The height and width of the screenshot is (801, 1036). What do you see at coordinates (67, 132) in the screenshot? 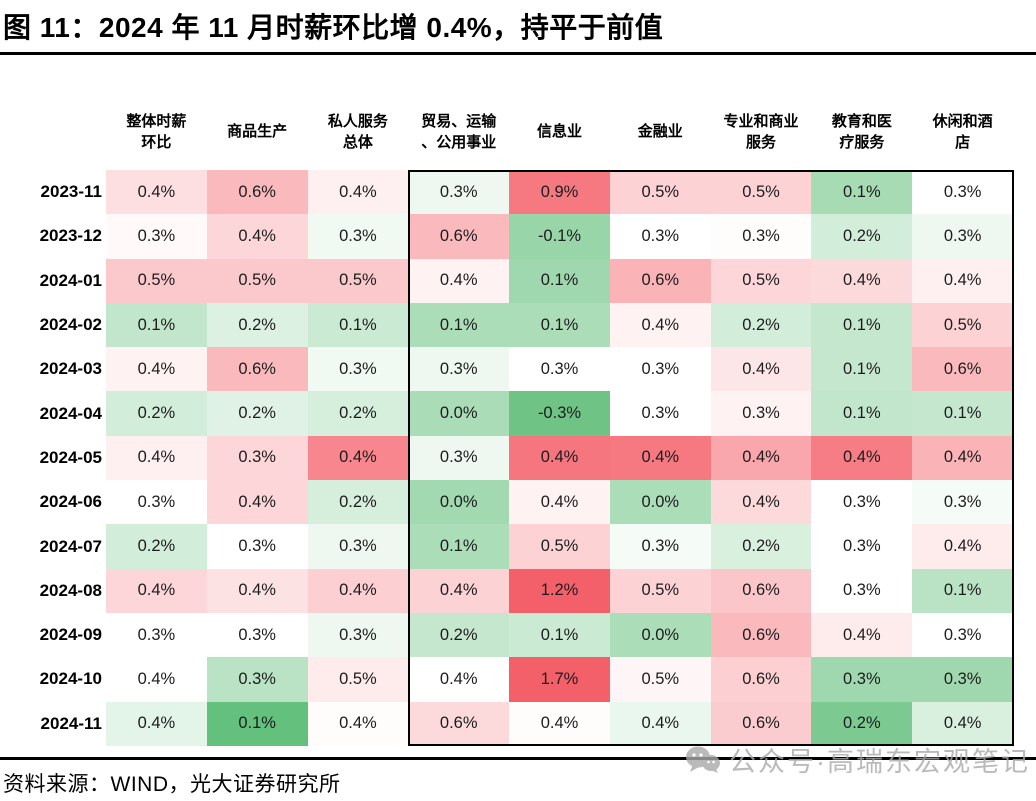
I see `heatmap-corner-spacer` at bounding box center [67, 132].